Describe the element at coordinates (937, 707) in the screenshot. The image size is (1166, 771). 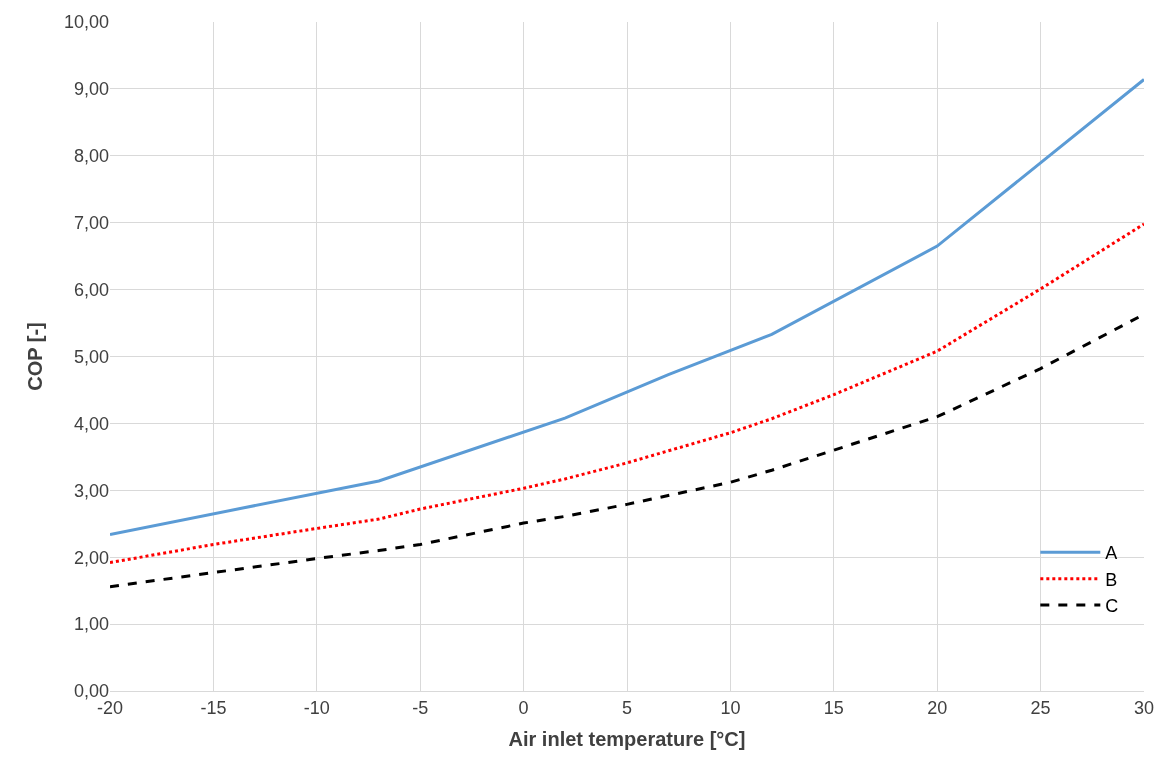
I see `x-tick-label: 20` at that location.